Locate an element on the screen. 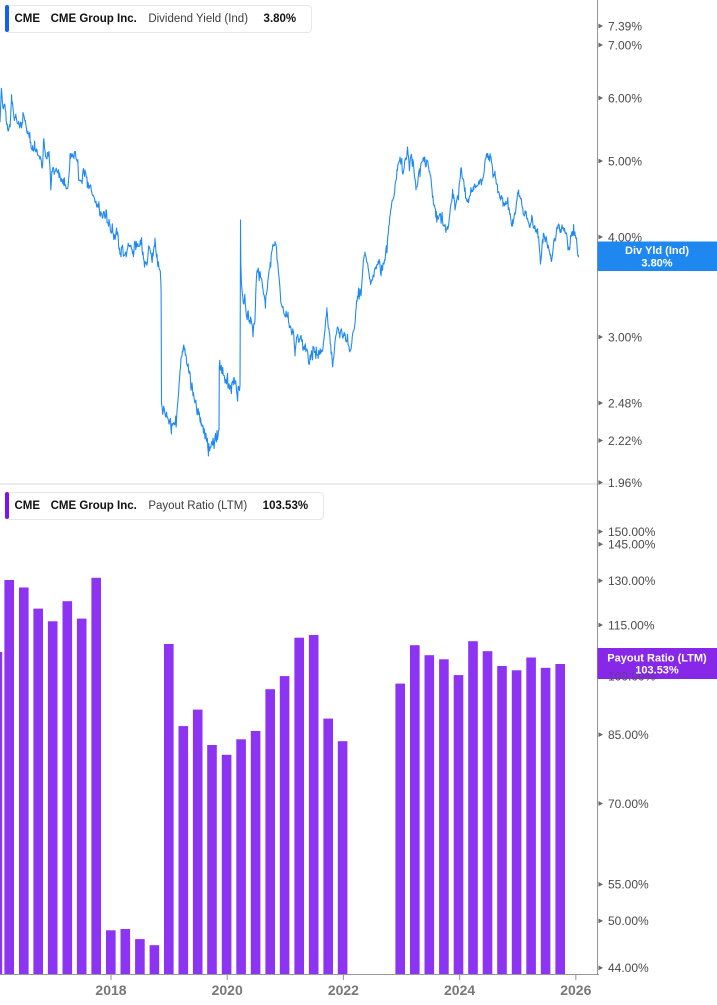 This screenshot has width=717, height=1005. svg-text: 5.00% is located at coordinates (625, 161).